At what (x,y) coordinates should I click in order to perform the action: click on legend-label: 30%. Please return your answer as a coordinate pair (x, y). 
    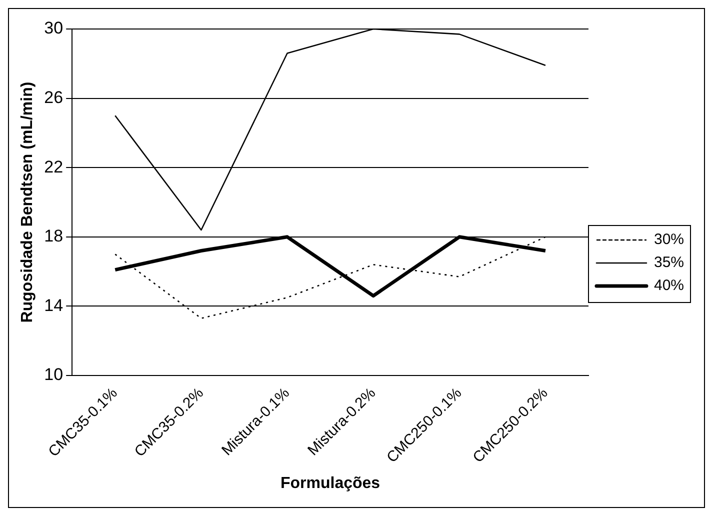
    Looking at the image, I should click on (669, 239).